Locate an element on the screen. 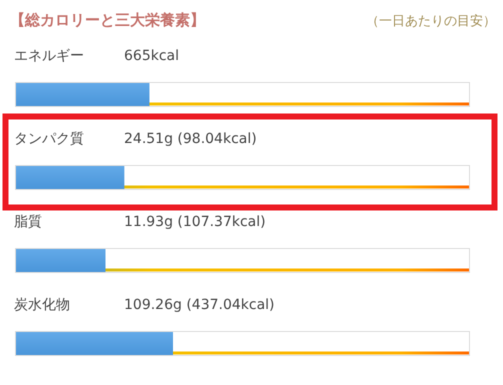 The height and width of the screenshot is (385, 503). annotation: 109.26g (437.04kcal) is located at coordinates (199, 305).